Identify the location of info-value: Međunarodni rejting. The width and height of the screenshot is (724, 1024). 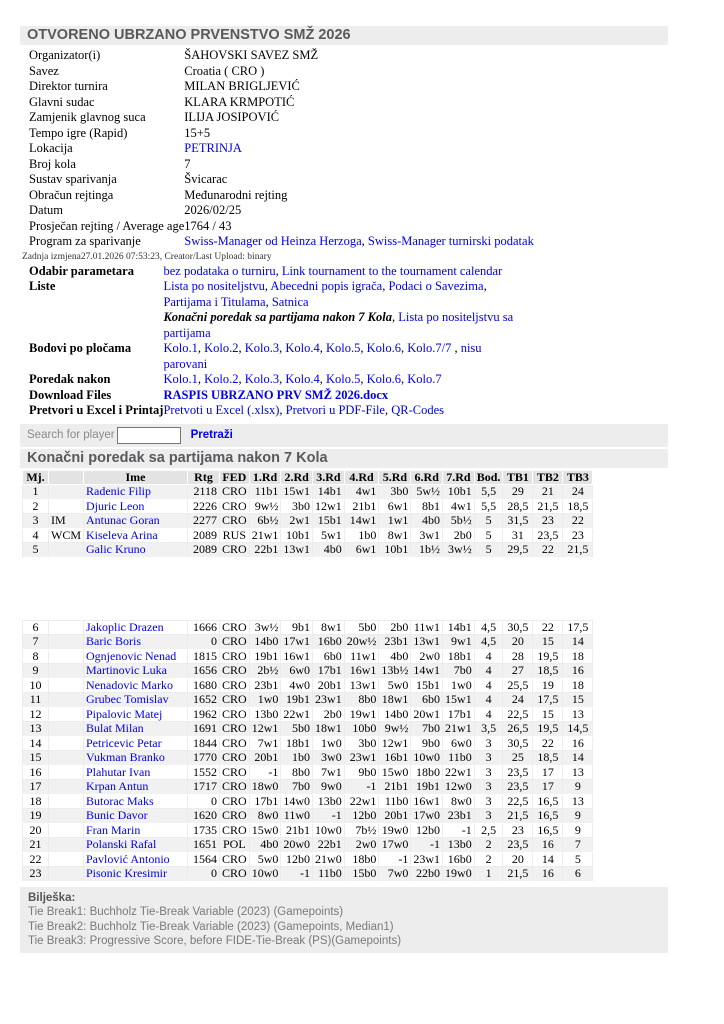
(360, 196).